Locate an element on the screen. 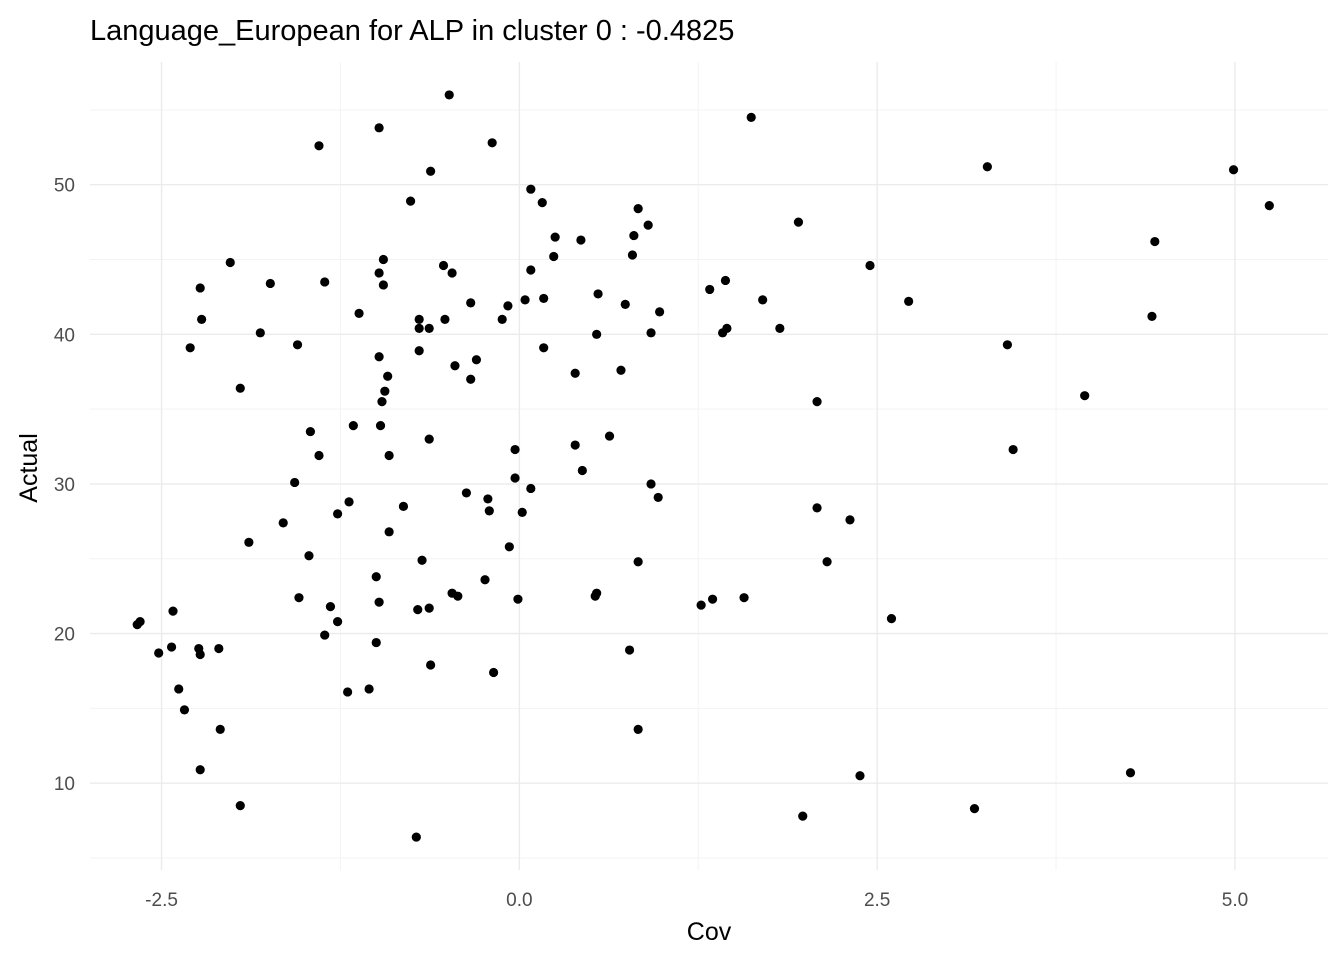 This screenshot has height=960, width=1344. x-axis-title: Cov is located at coordinates (709, 932).